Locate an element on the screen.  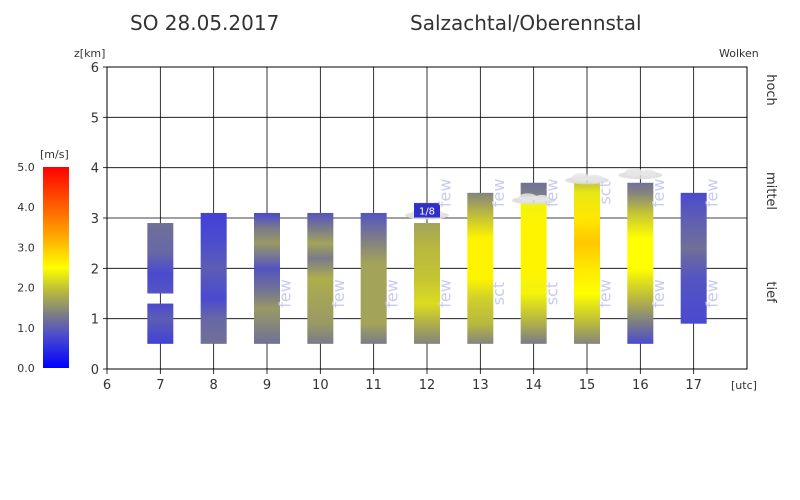
y-axis-label: z[km] is located at coordinates (89, 53).